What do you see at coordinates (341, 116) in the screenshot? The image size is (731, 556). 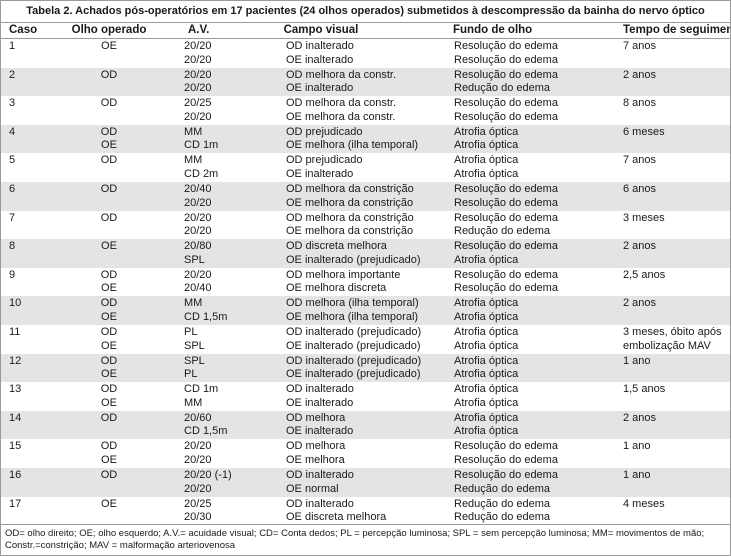 I see `cell-campo: OE melhora da constr.` at bounding box center [341, 116].